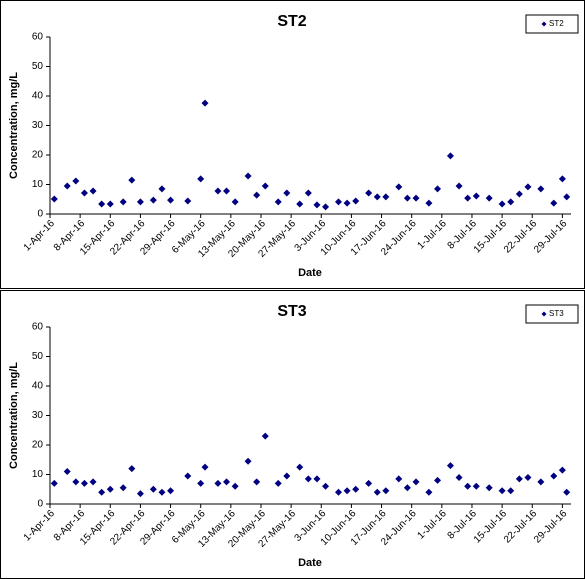 The image size is (585, 579). What do you see at coordinates (38, 474) in the screenshot?
I see `y-tick-label: 10` at bounding box center [38, 474].